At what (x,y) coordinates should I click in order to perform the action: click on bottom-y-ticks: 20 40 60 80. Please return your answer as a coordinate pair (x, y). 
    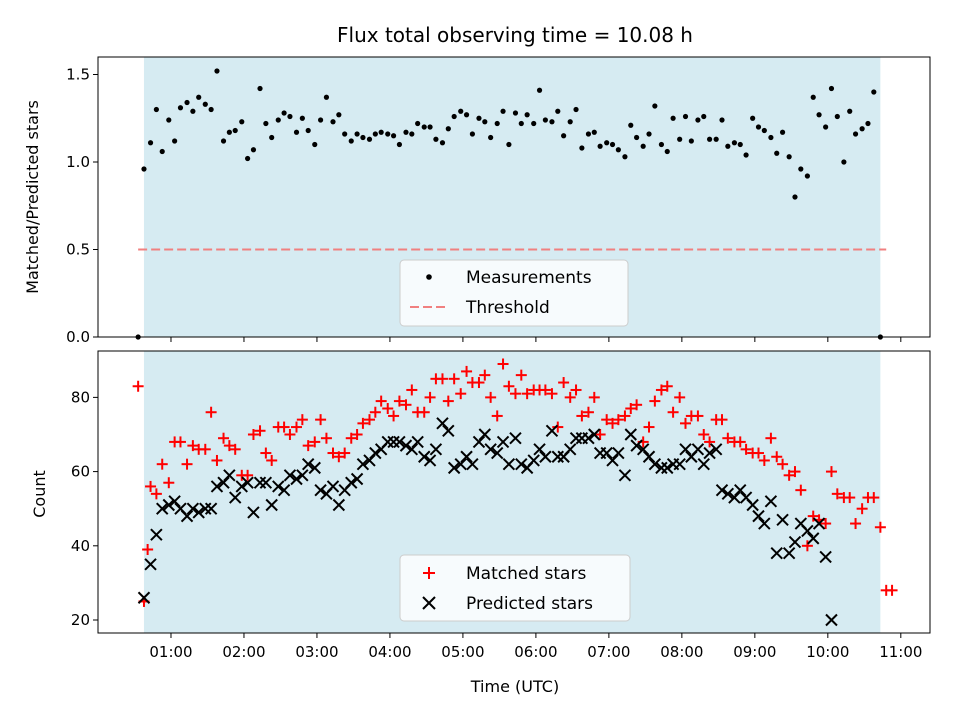
    Looking at the image, I should click on (84, 508).